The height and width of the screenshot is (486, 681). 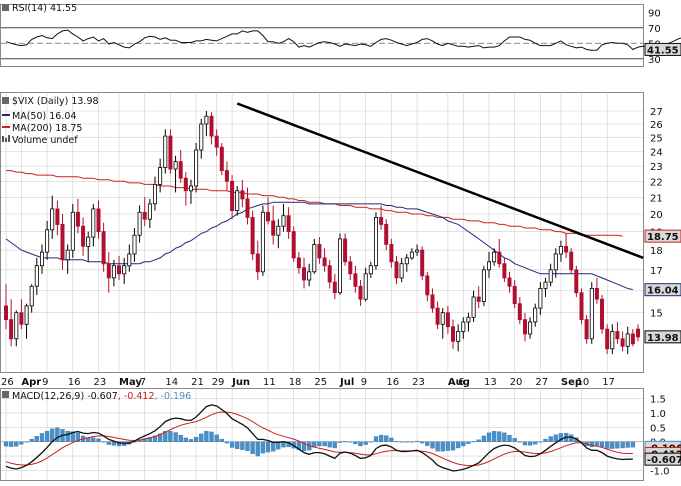 What do you see at coordinates (48, 396) in the screenshot?
I see `macd-title: MACD(12,26,9)` at bounding box center [48, 396].